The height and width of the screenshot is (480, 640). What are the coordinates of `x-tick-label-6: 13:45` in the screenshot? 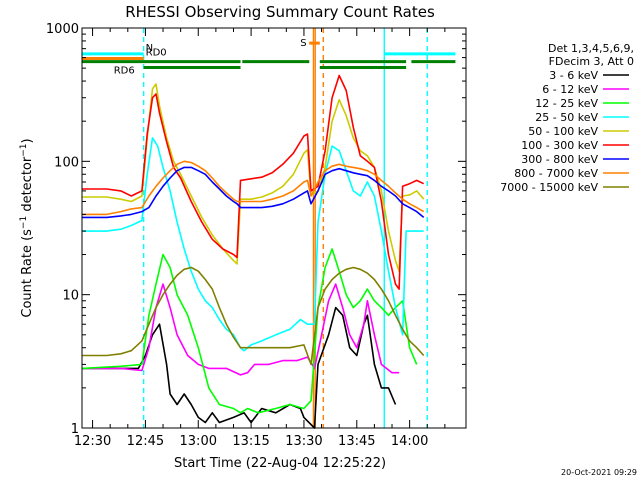 It's located at (356, 441).